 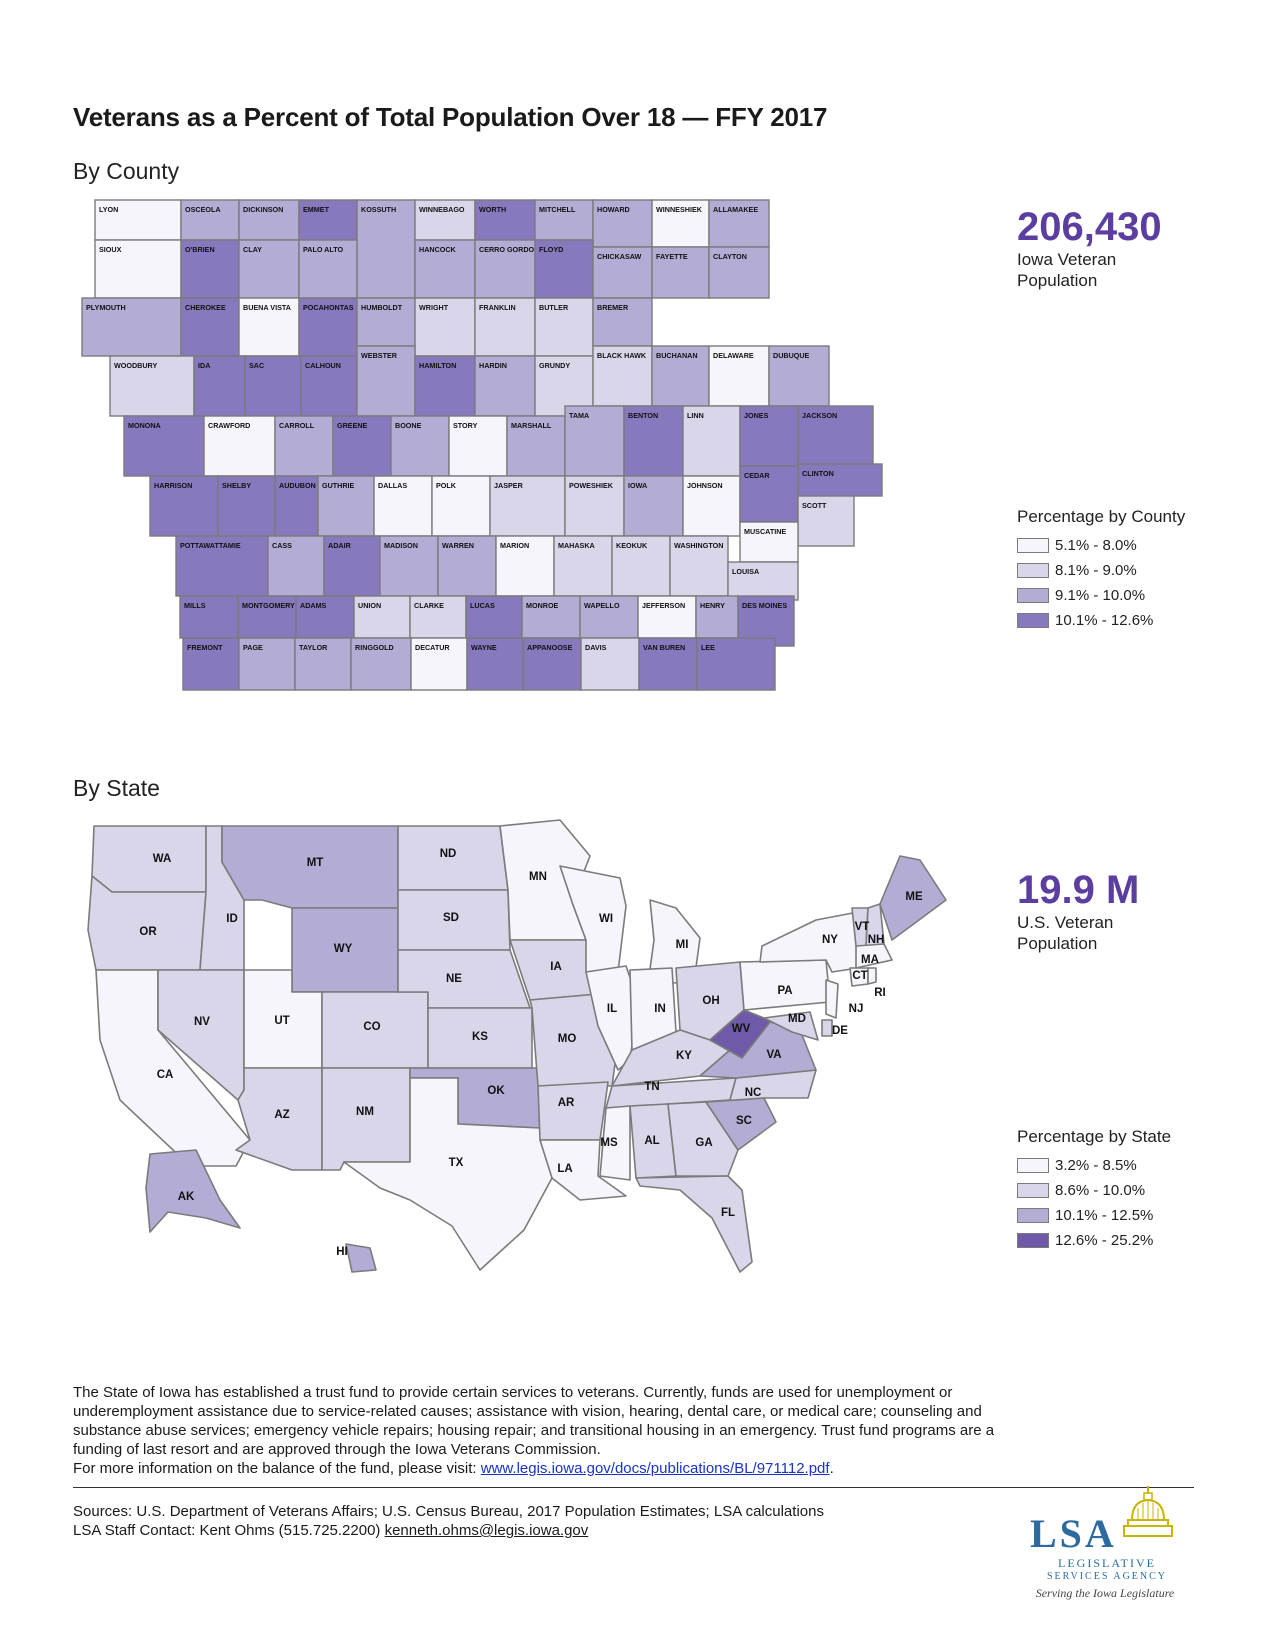 What do you see at coordinates (711, 441) in the screenshot?
I see `county-linn` at bounding box center [711, 441].